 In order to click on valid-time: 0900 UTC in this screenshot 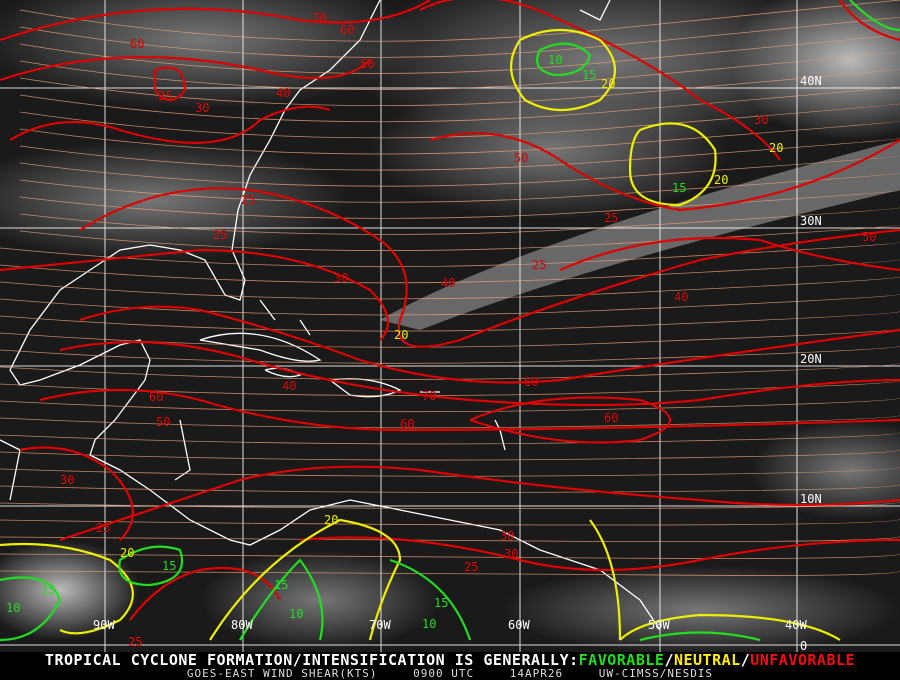, I will do `click(444, 673)`.